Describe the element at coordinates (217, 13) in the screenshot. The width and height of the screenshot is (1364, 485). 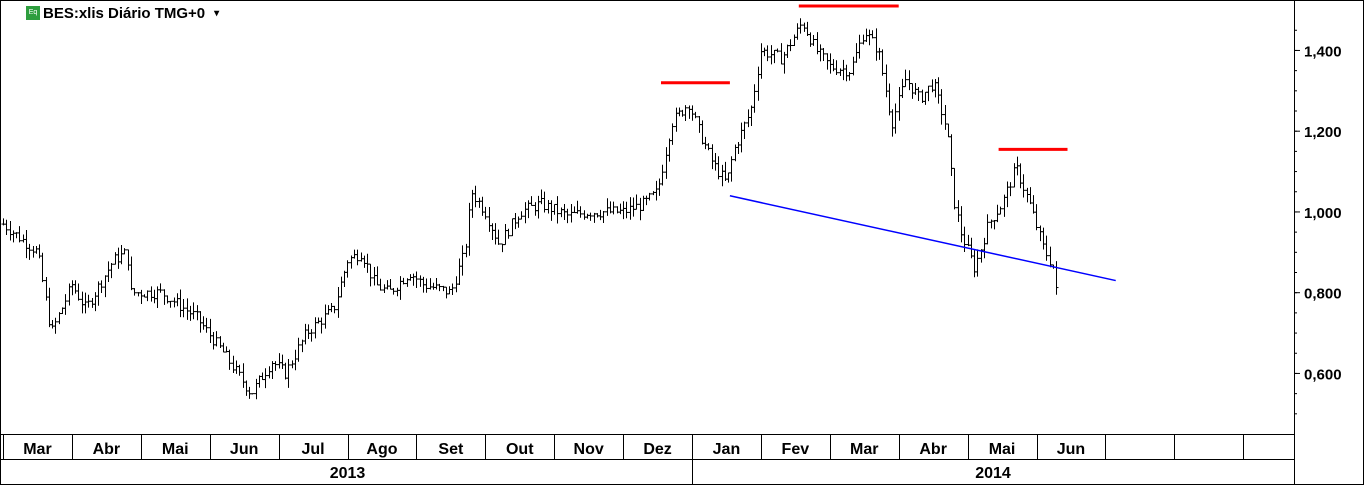
I see `chevron-down-icon: ▾` at that location.